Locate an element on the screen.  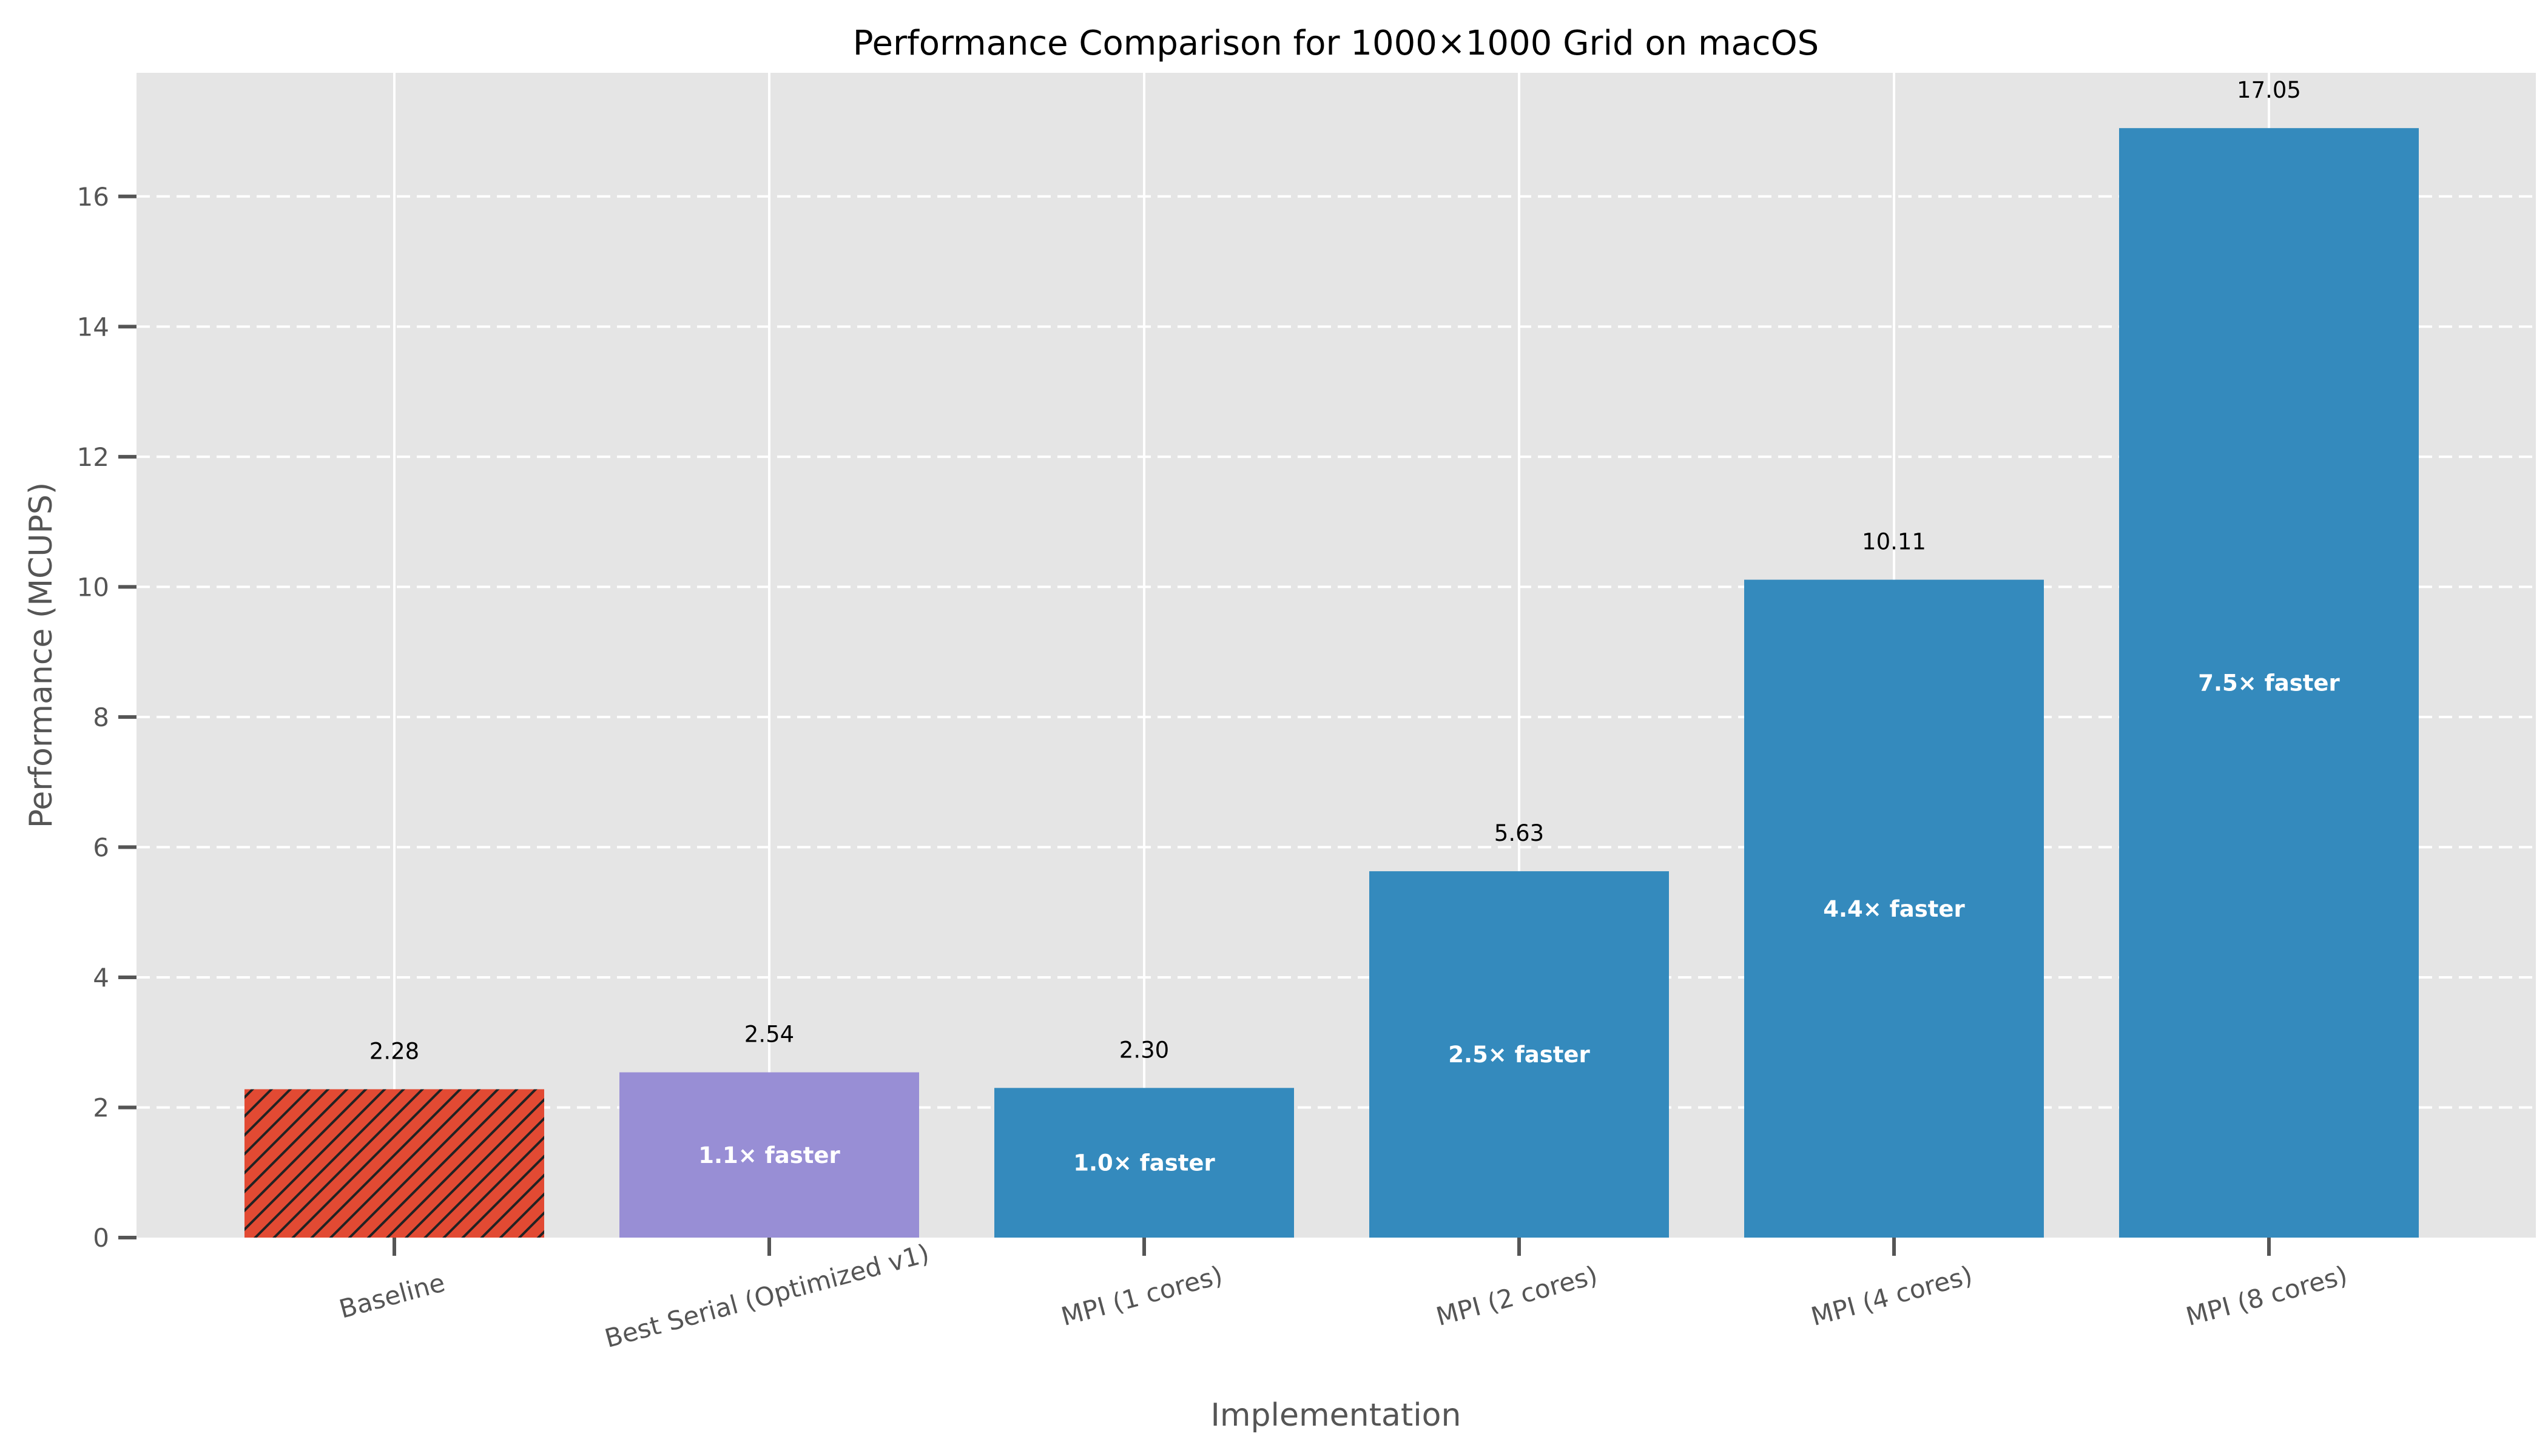
bar-speedup-label: 4.4× faster is located at coordinates (1894, 909).